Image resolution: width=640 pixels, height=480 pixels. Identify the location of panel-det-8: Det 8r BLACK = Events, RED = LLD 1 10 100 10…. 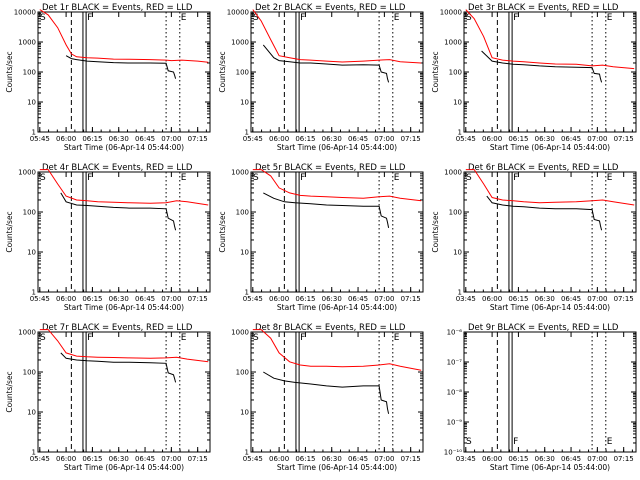
(327, 397).